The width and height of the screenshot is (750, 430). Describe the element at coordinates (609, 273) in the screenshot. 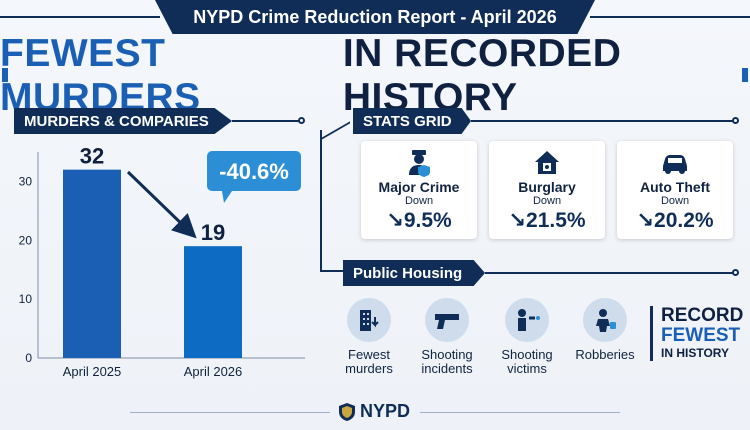

I see `housing-connector` at that location.